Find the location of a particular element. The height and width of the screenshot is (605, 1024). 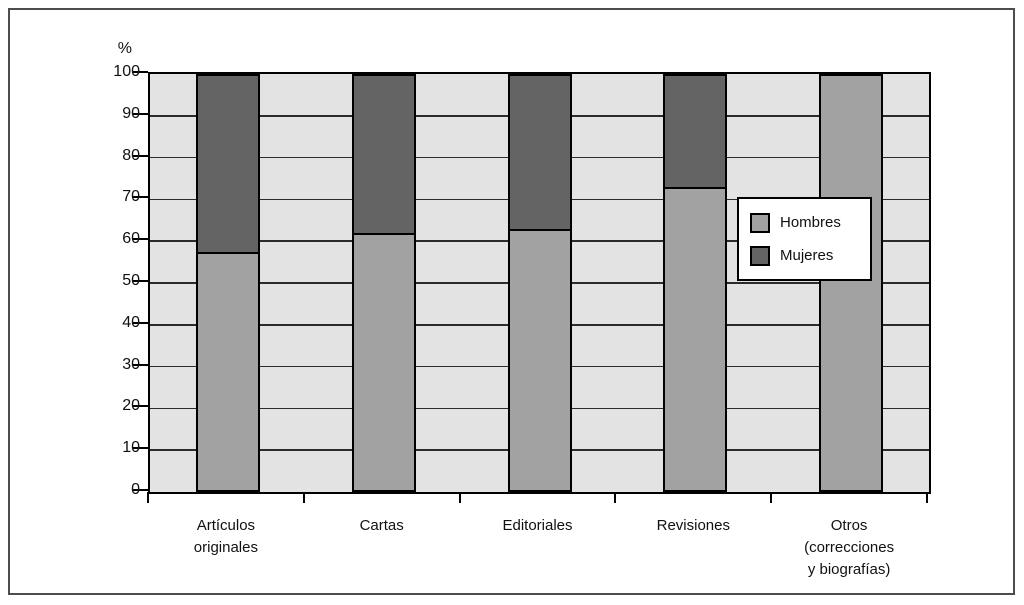

legend-item-mujeres: Mujeres is located at coordinates (810, 255).